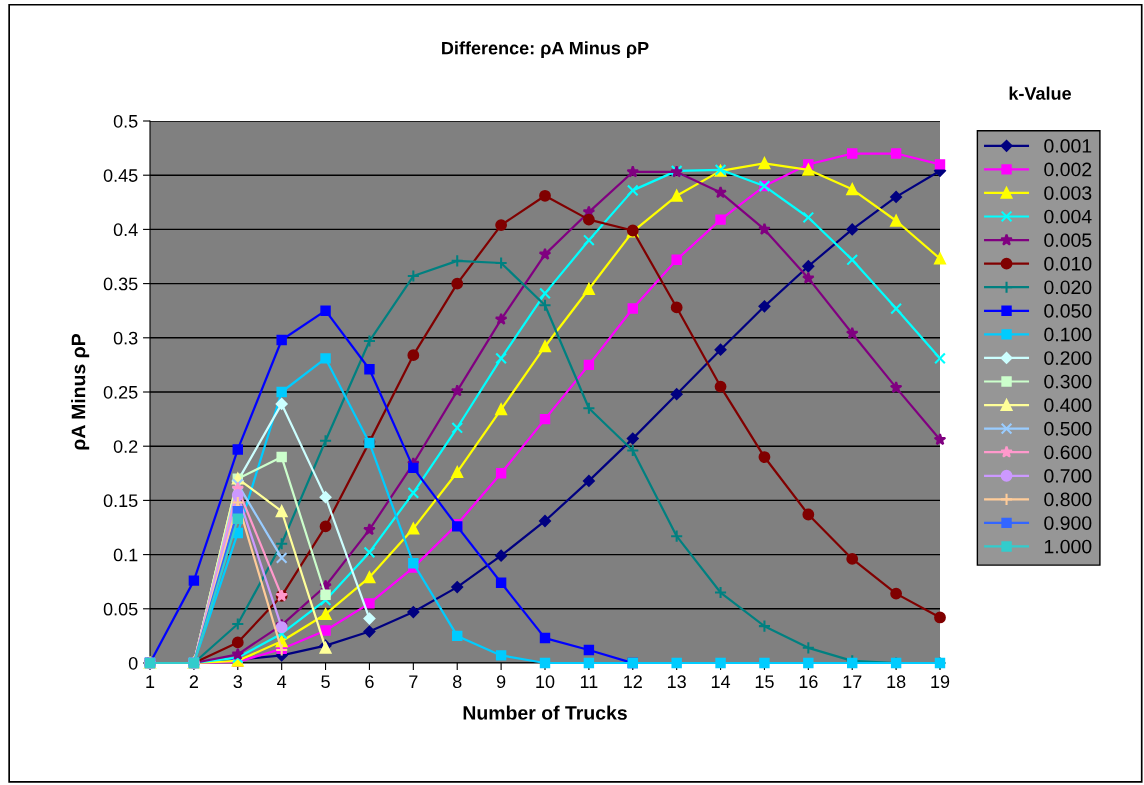  What do you see at coordinates (282, 681) in the screenshot?
I see `x-tick-label: 4` at bounding box center [282, 681].